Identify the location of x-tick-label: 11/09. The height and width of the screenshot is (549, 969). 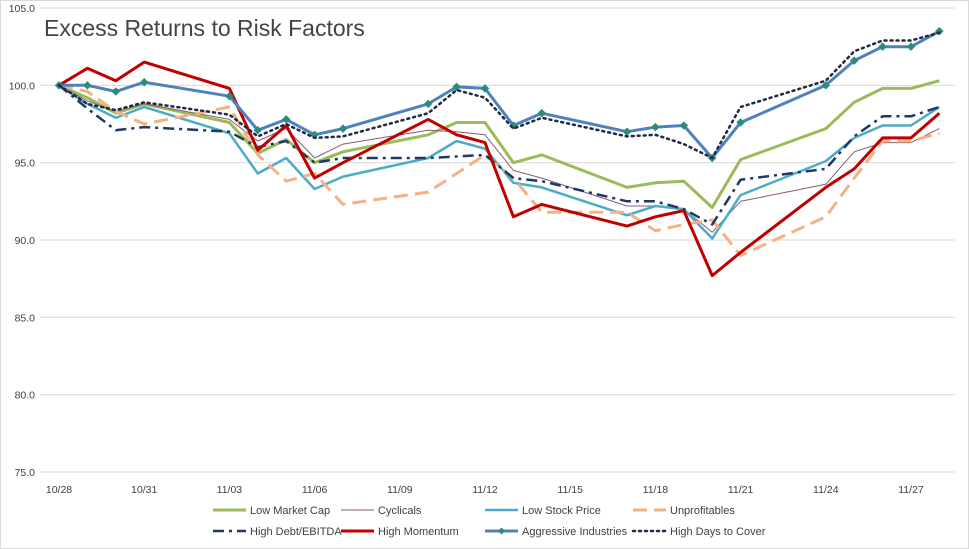
(400, 490).